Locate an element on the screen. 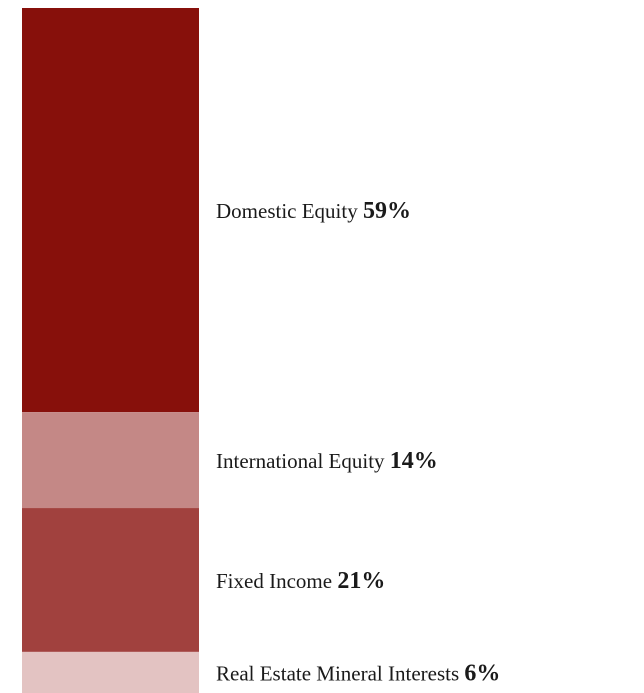 Image resolution: width=644 pixels, height=693 pixels. segment-value-label: 21% is located at coordinates (361, 581).